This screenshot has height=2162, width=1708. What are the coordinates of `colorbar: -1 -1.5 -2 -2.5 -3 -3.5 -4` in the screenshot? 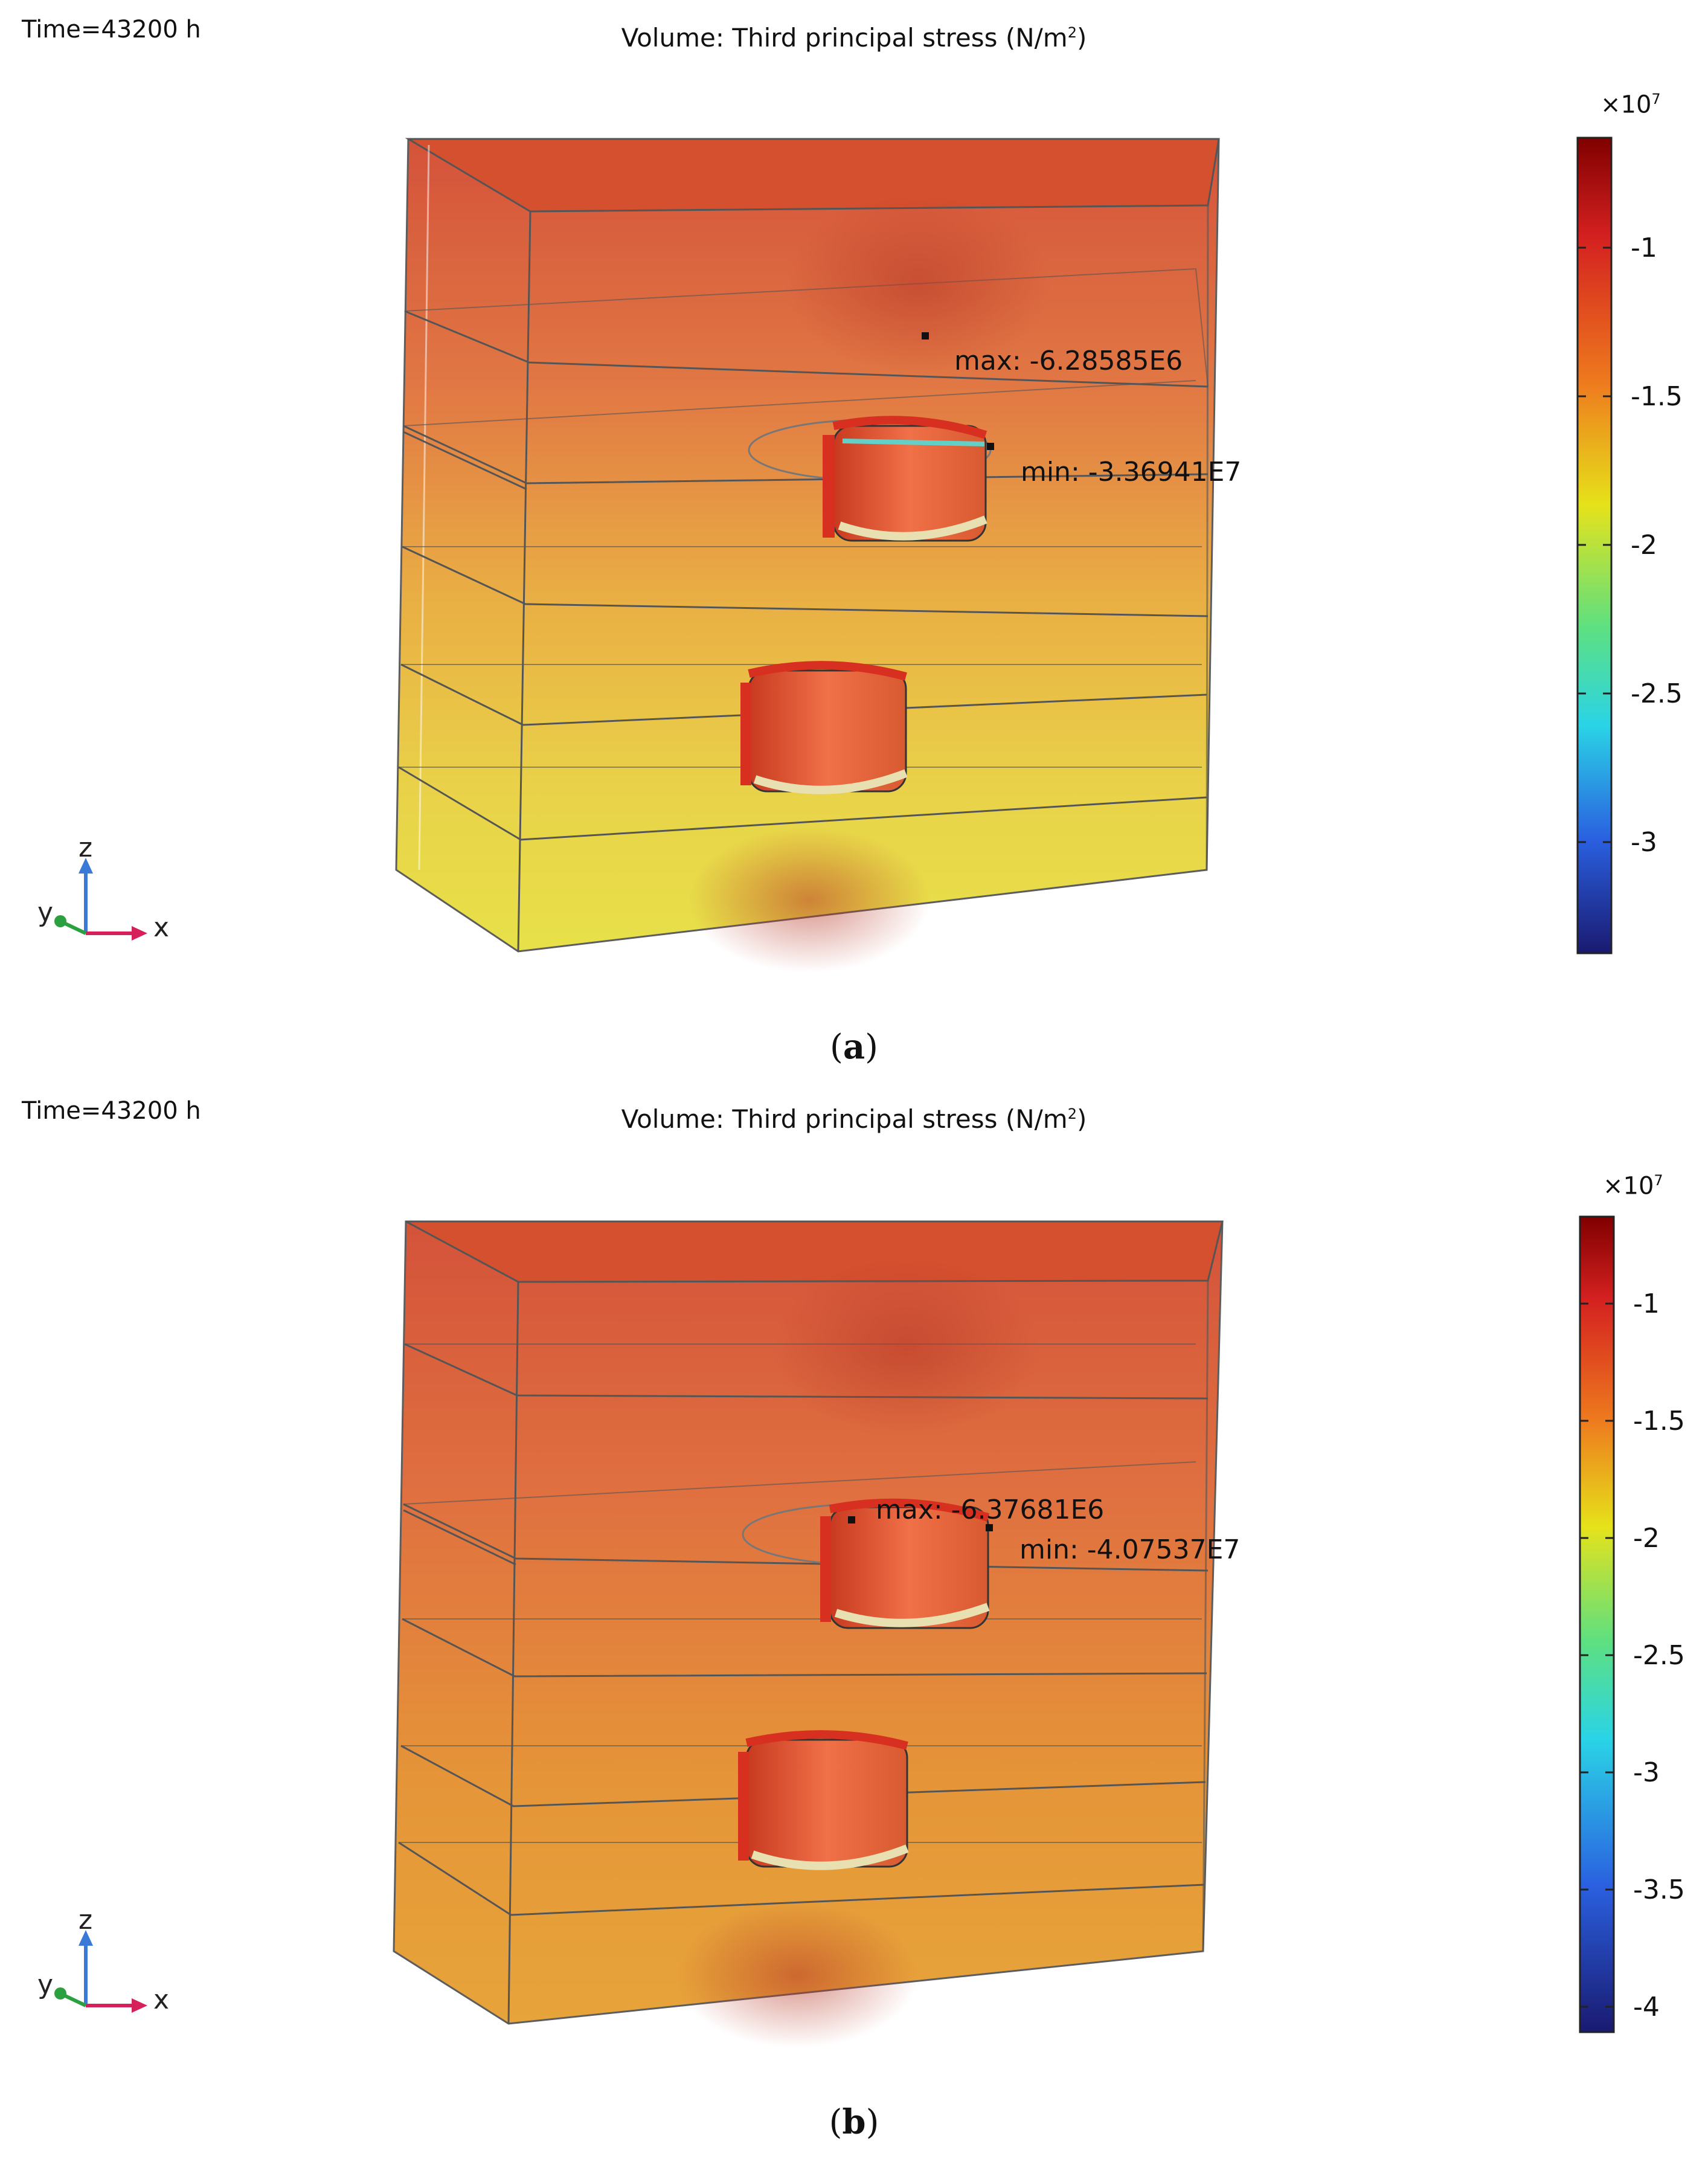 It's located at (1632, 1624).